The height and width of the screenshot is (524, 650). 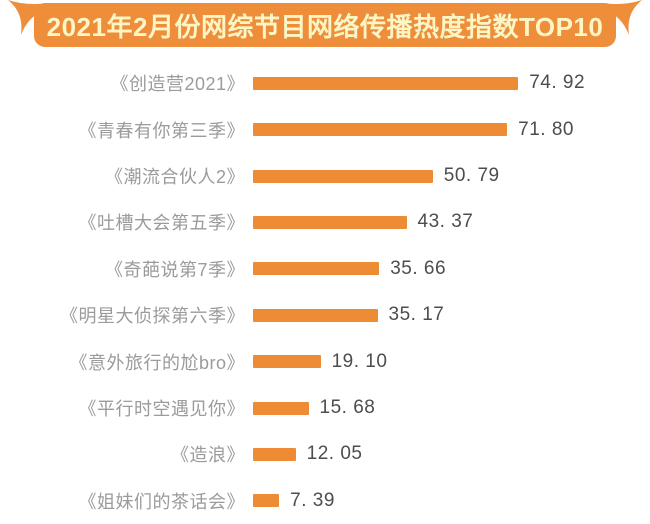 I want to click on bar-label: 《潮流合伙人2》, so click(x=174, y=177).